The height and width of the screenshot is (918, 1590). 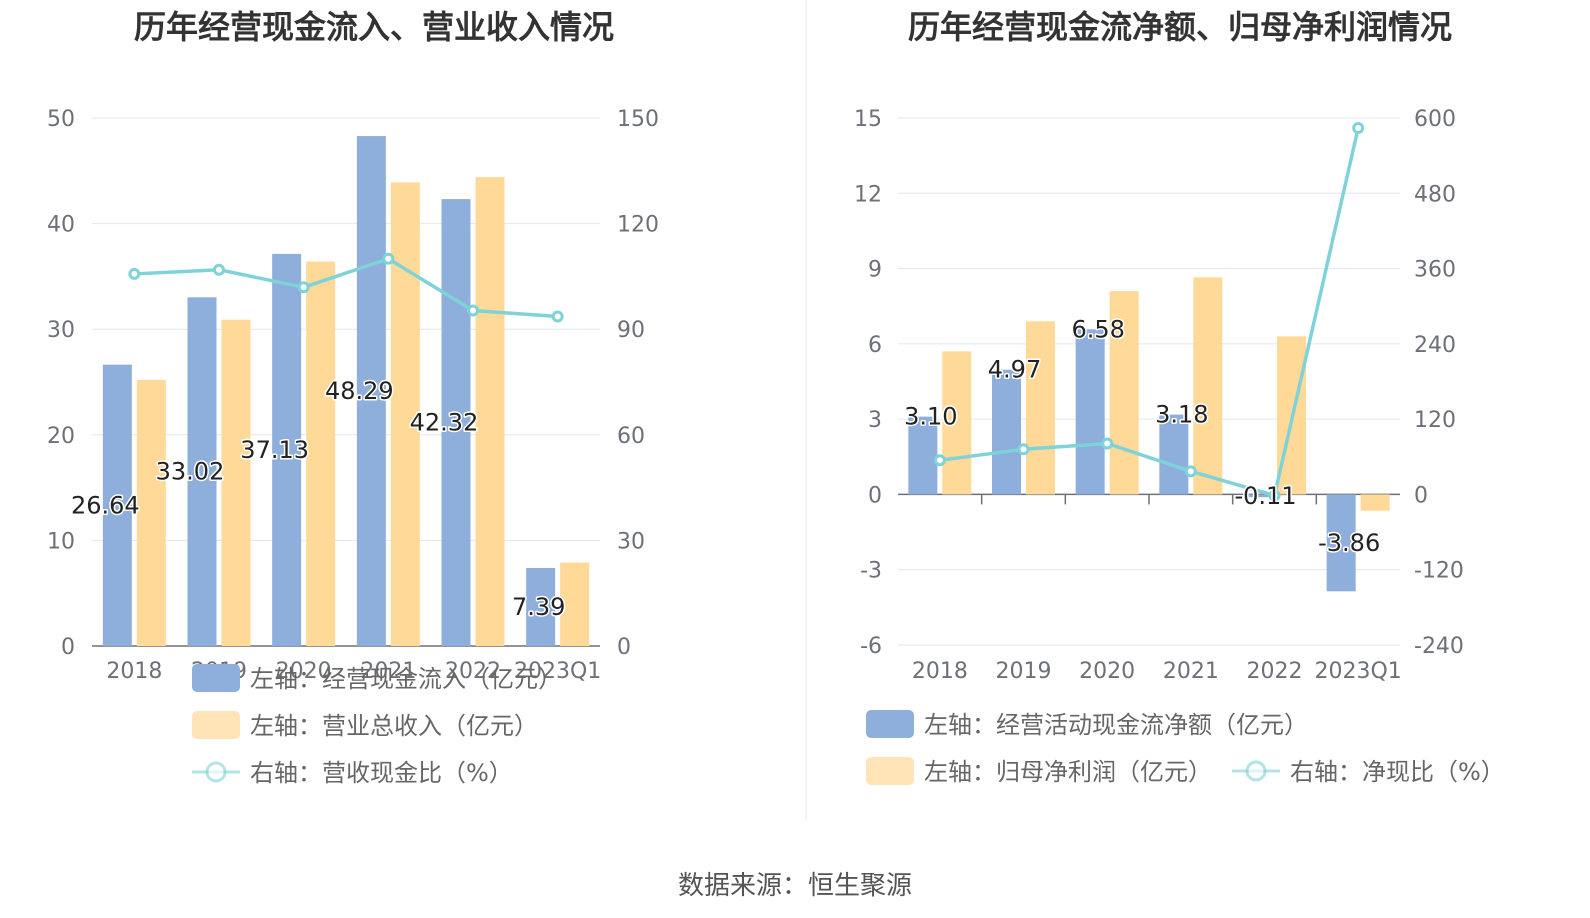 I want to click on data-label: 6.58, so click(x=1097, y=329).